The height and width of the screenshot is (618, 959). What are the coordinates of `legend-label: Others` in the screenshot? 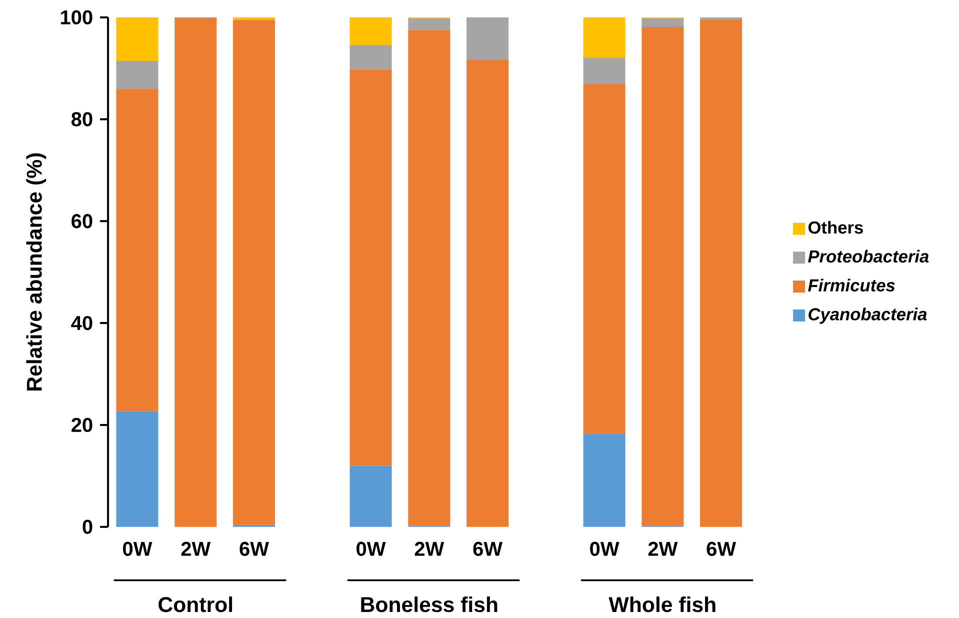 It's located at (835, 227).